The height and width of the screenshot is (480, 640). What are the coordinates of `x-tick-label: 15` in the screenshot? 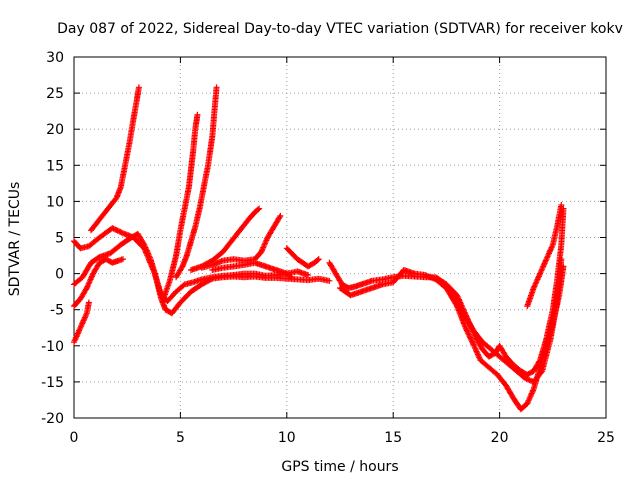 It's located at (393, 438).